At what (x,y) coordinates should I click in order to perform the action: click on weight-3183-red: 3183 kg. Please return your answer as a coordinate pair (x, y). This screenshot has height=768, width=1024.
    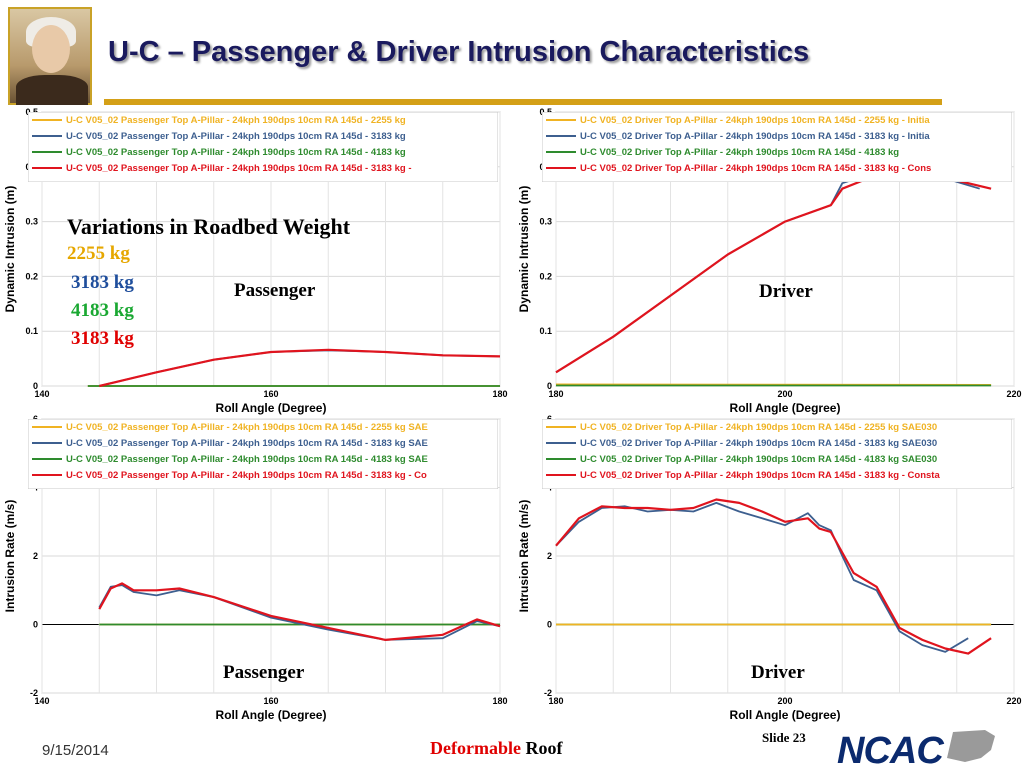
    Looking at the image, I should click on (102, 338).